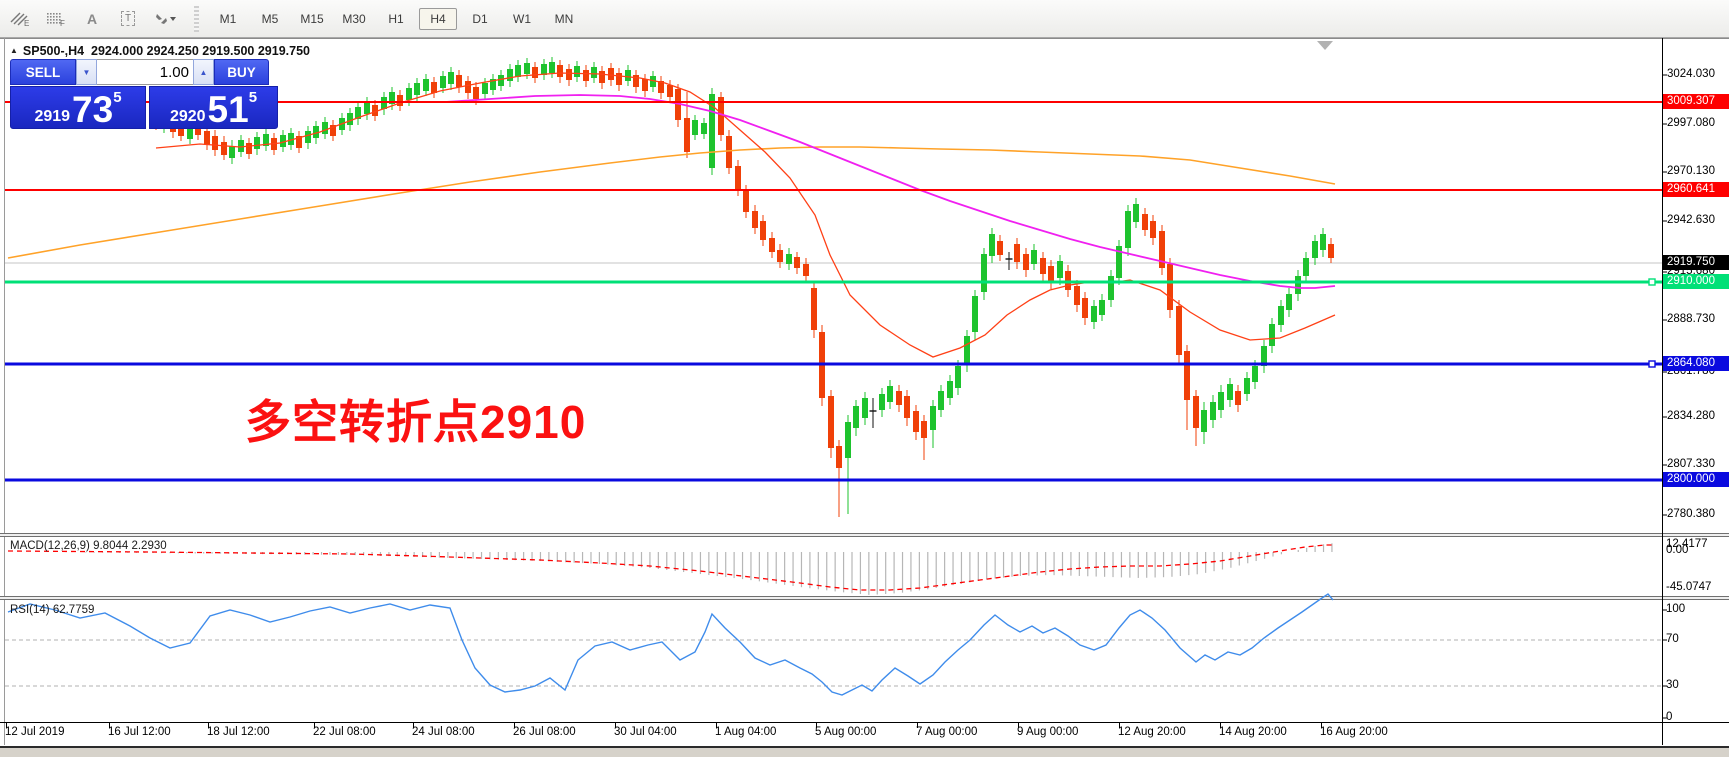  What do you see at coordinates (1689, 587) in the screenshot?
I see `macd-tick-label: -45.0747` at bounding box center [1689, 587].